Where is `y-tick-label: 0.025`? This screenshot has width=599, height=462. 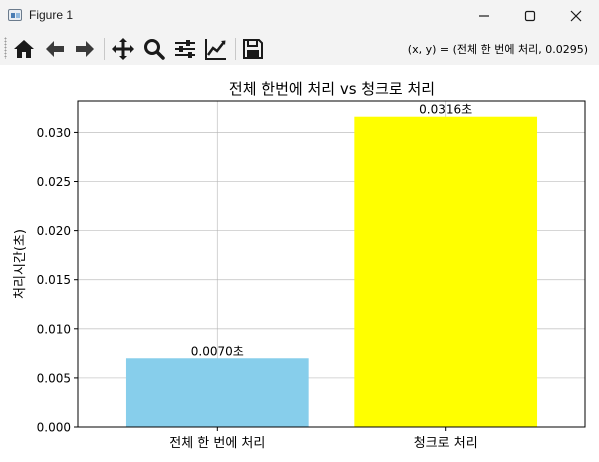 y-tick-label: 0.025 is located at coordinates (54, 182).